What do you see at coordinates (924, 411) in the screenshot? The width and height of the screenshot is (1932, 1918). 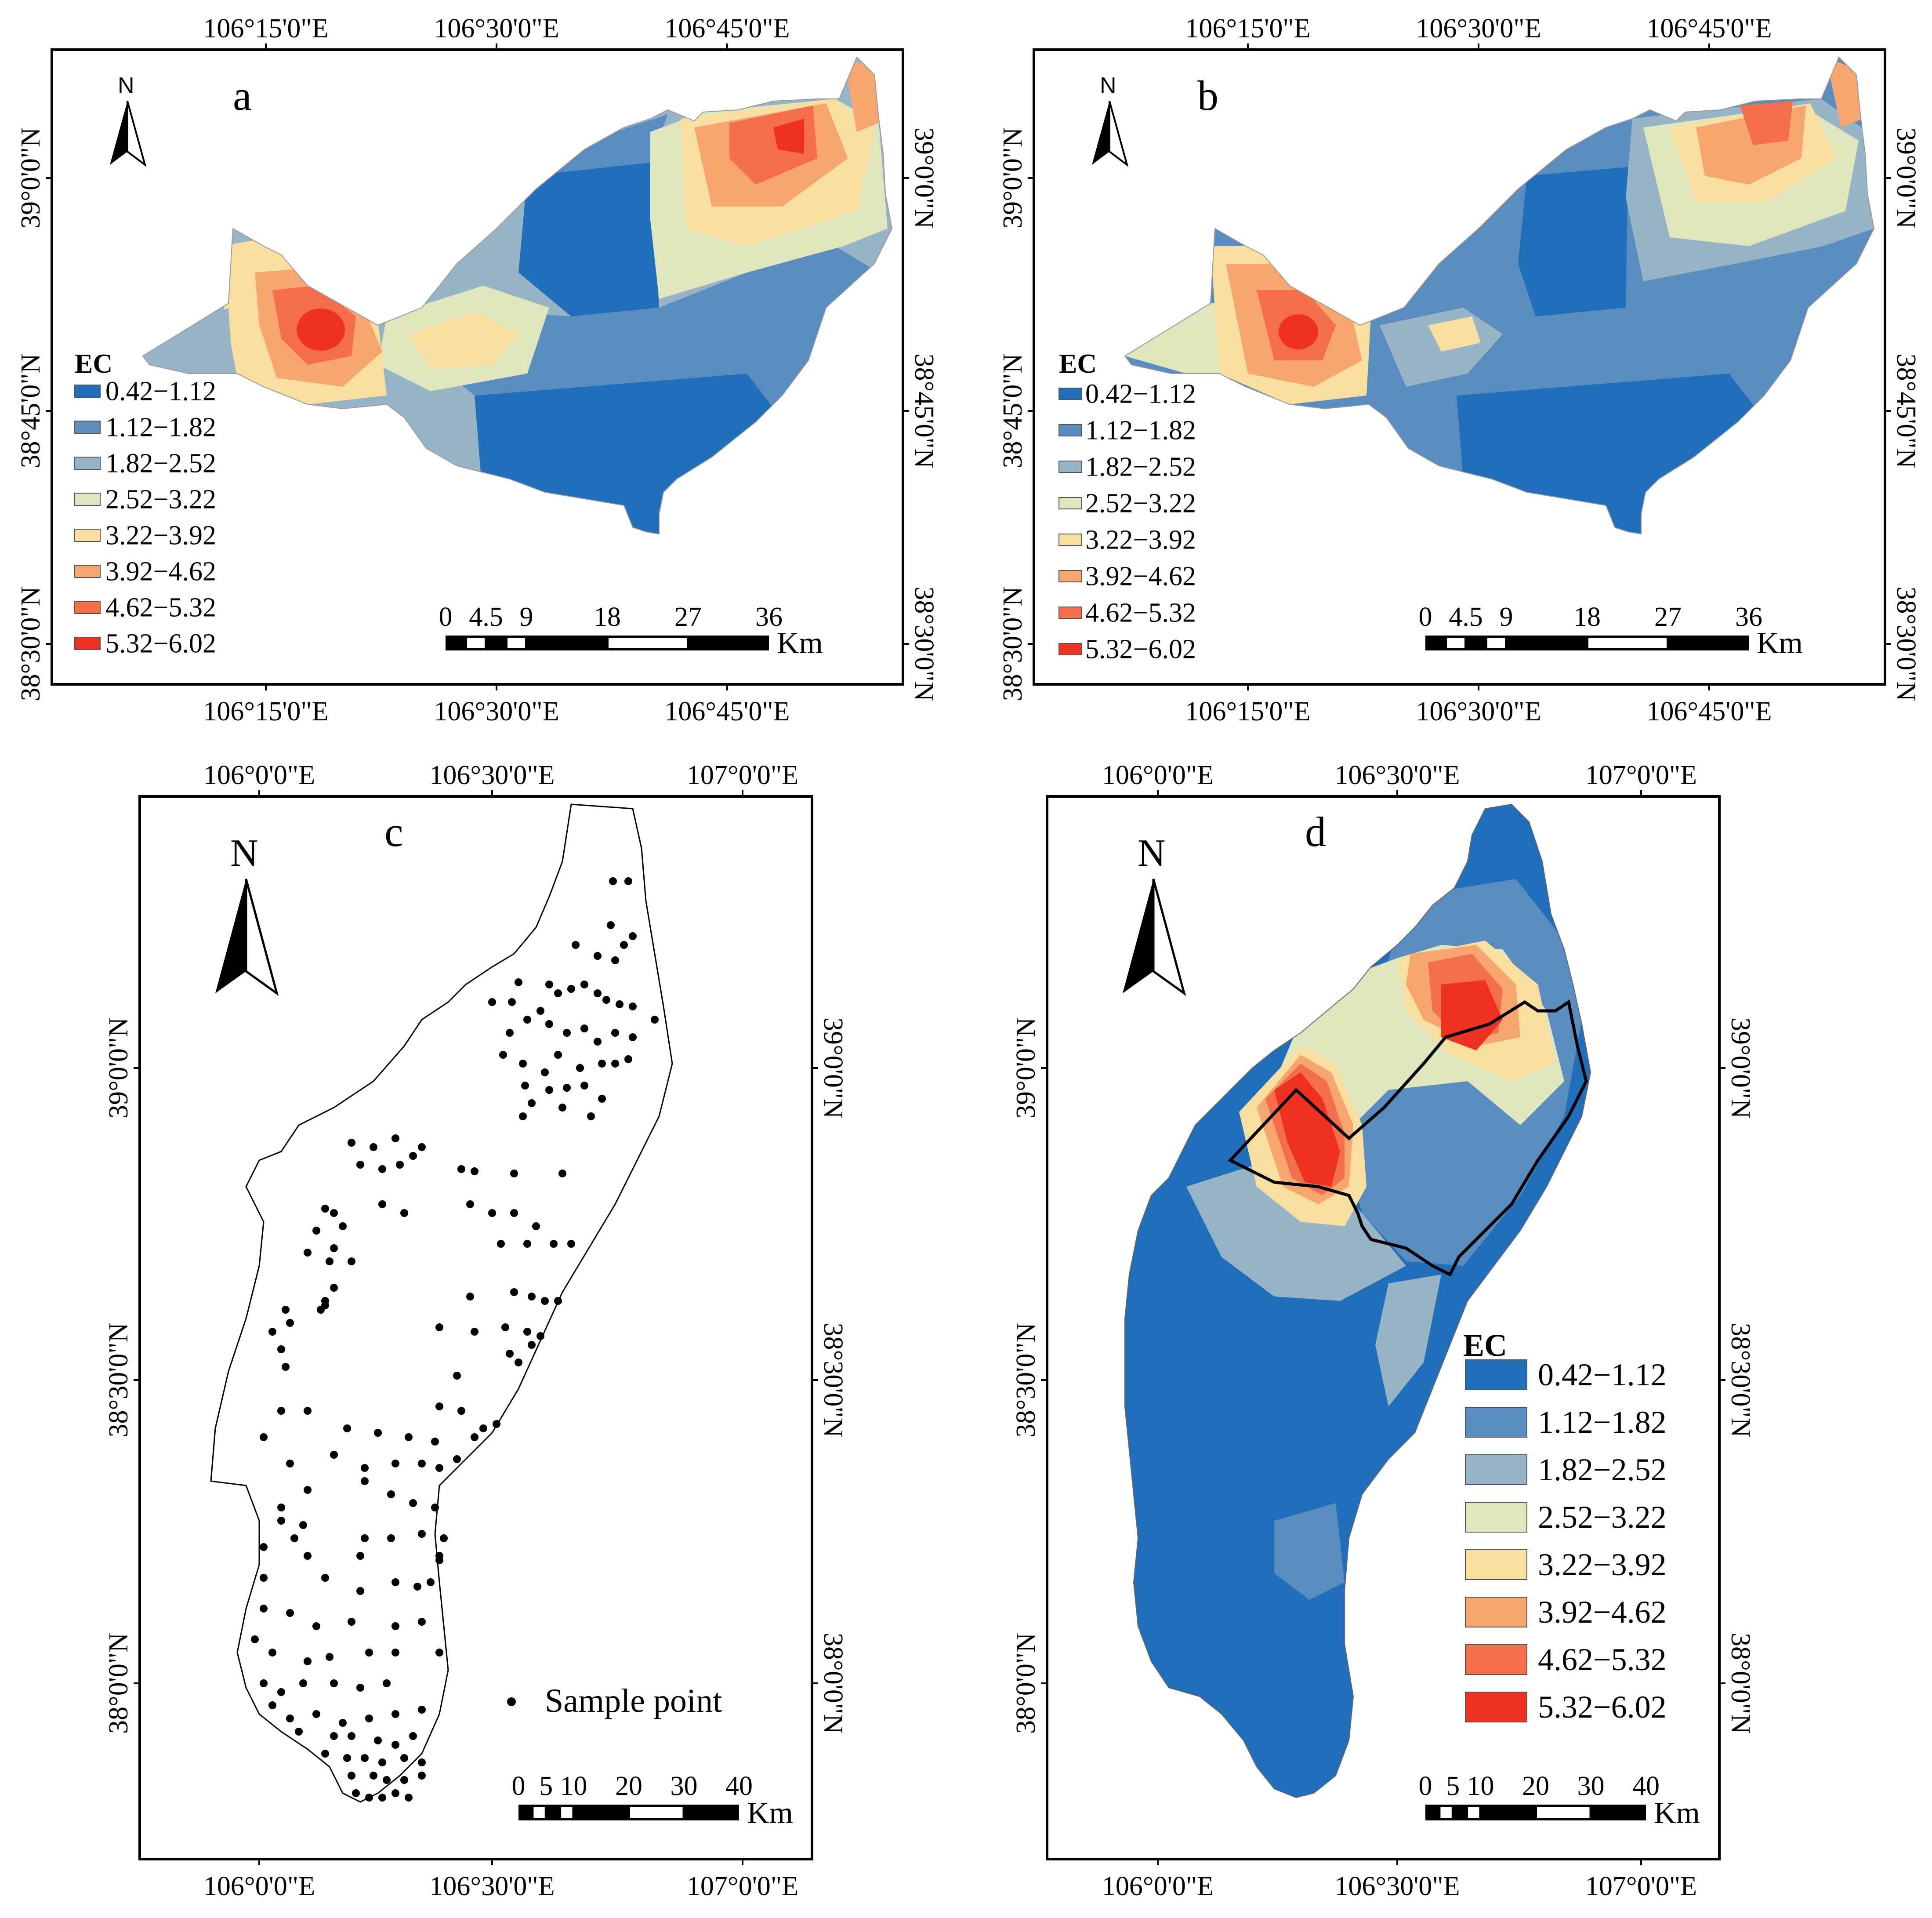 I see `lat-tick-label: 38°45'0"N` at bounding box center [924, 411].